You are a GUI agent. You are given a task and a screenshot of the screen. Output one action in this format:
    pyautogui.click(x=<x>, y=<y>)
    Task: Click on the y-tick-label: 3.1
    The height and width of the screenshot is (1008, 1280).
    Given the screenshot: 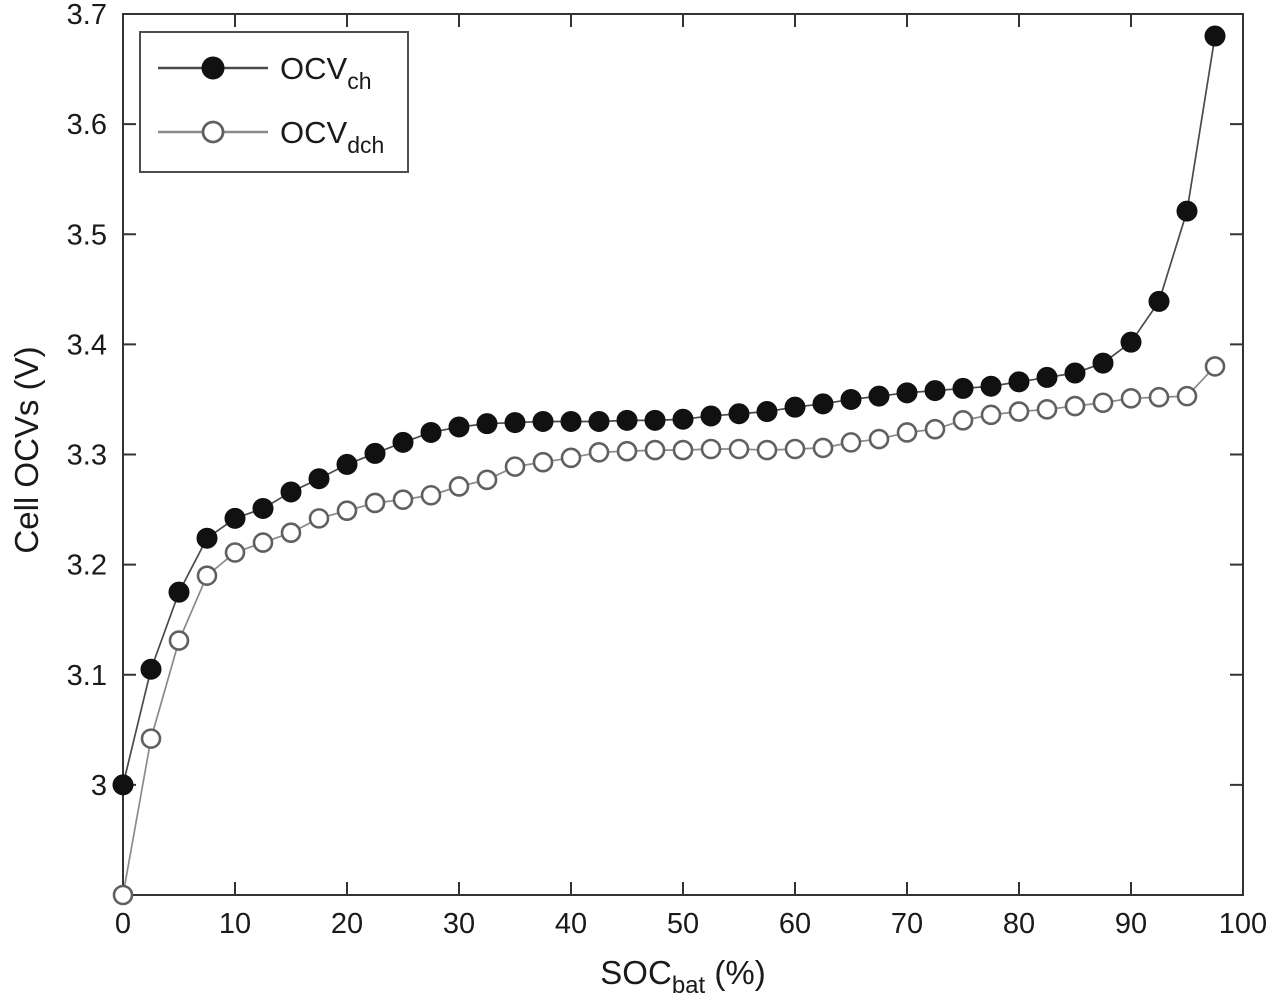 What is the action you would take?
    pyautogui.click(x=87, y=676)
    